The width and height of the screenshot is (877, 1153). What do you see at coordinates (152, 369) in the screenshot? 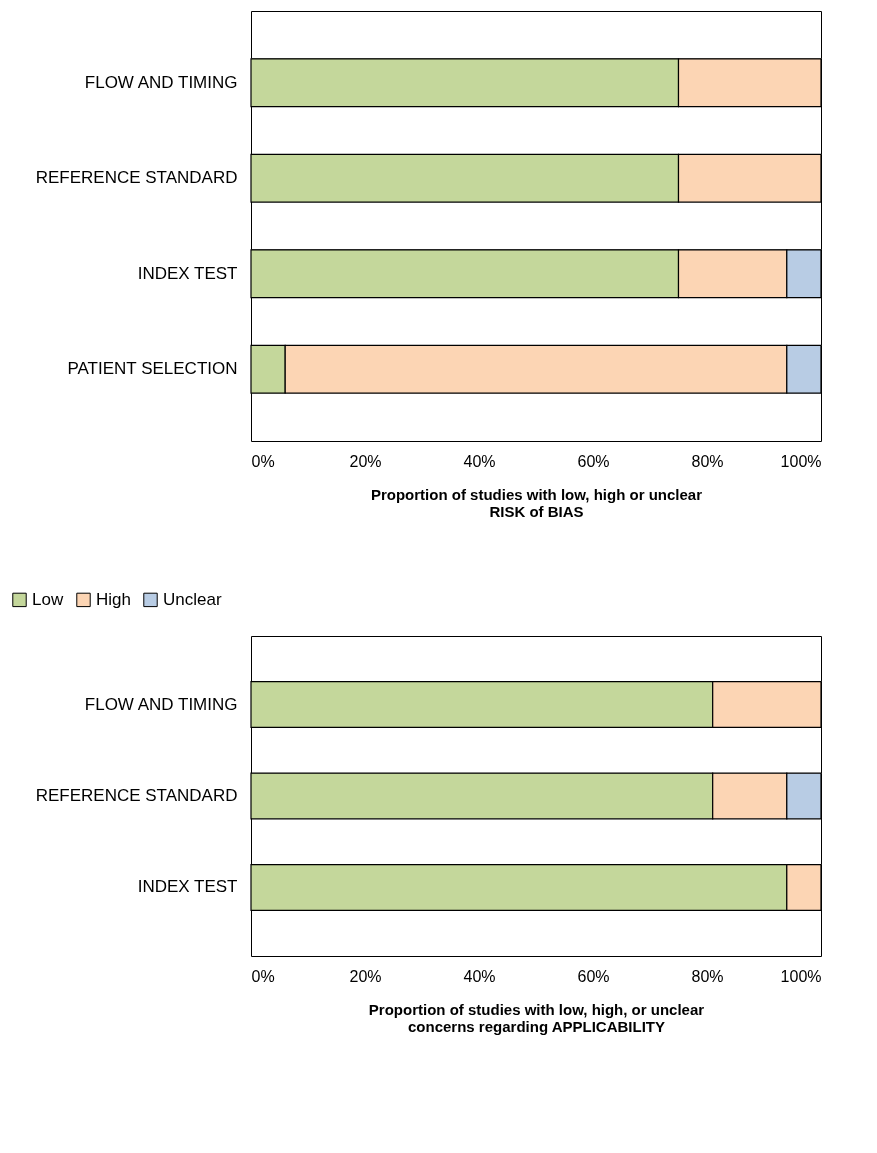
I see `y-tick-label: PATIENT SELECTION` at bounding box center [152, 369].